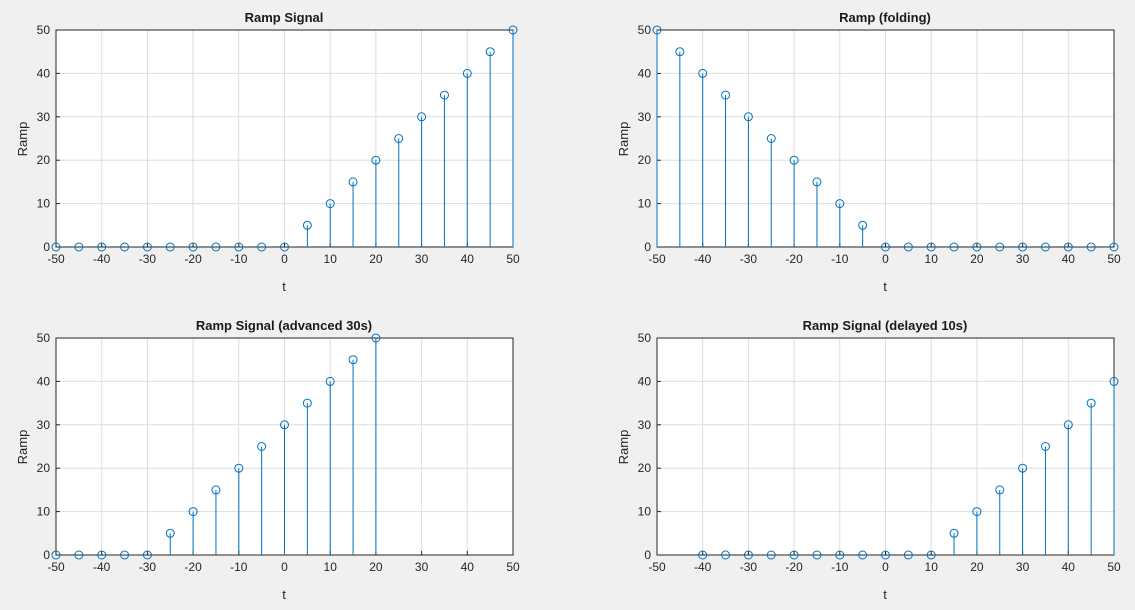  Describe the element at coordinates (284, 17) in the screenshot. I see `subplot-title: Ramp Signal` at that location.